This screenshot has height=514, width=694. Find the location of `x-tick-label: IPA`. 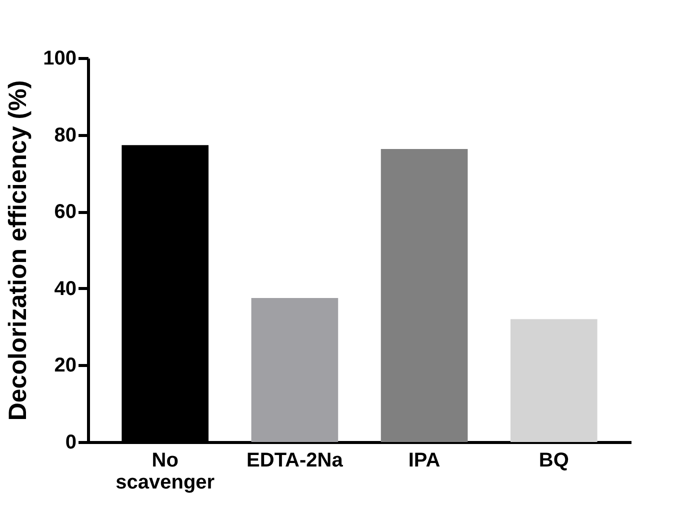

x-tick-label: IPA is located at coordinates (424, 461).